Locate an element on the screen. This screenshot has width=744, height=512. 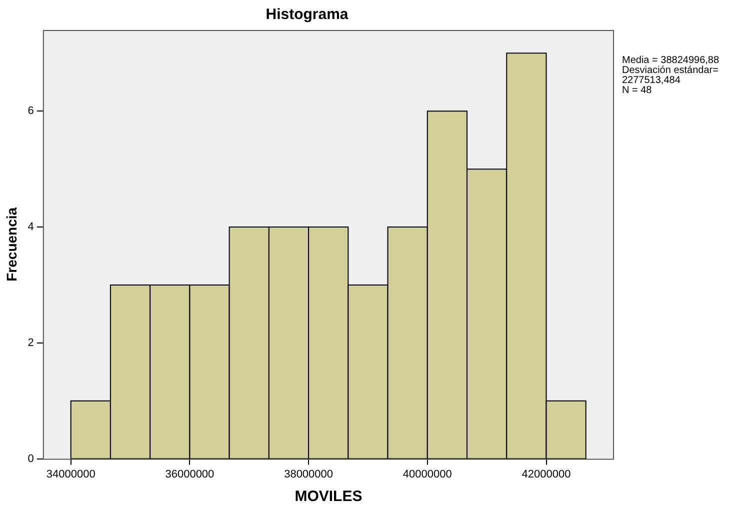
x-tick-label: 42000000 is located at coordinates (546, 474).